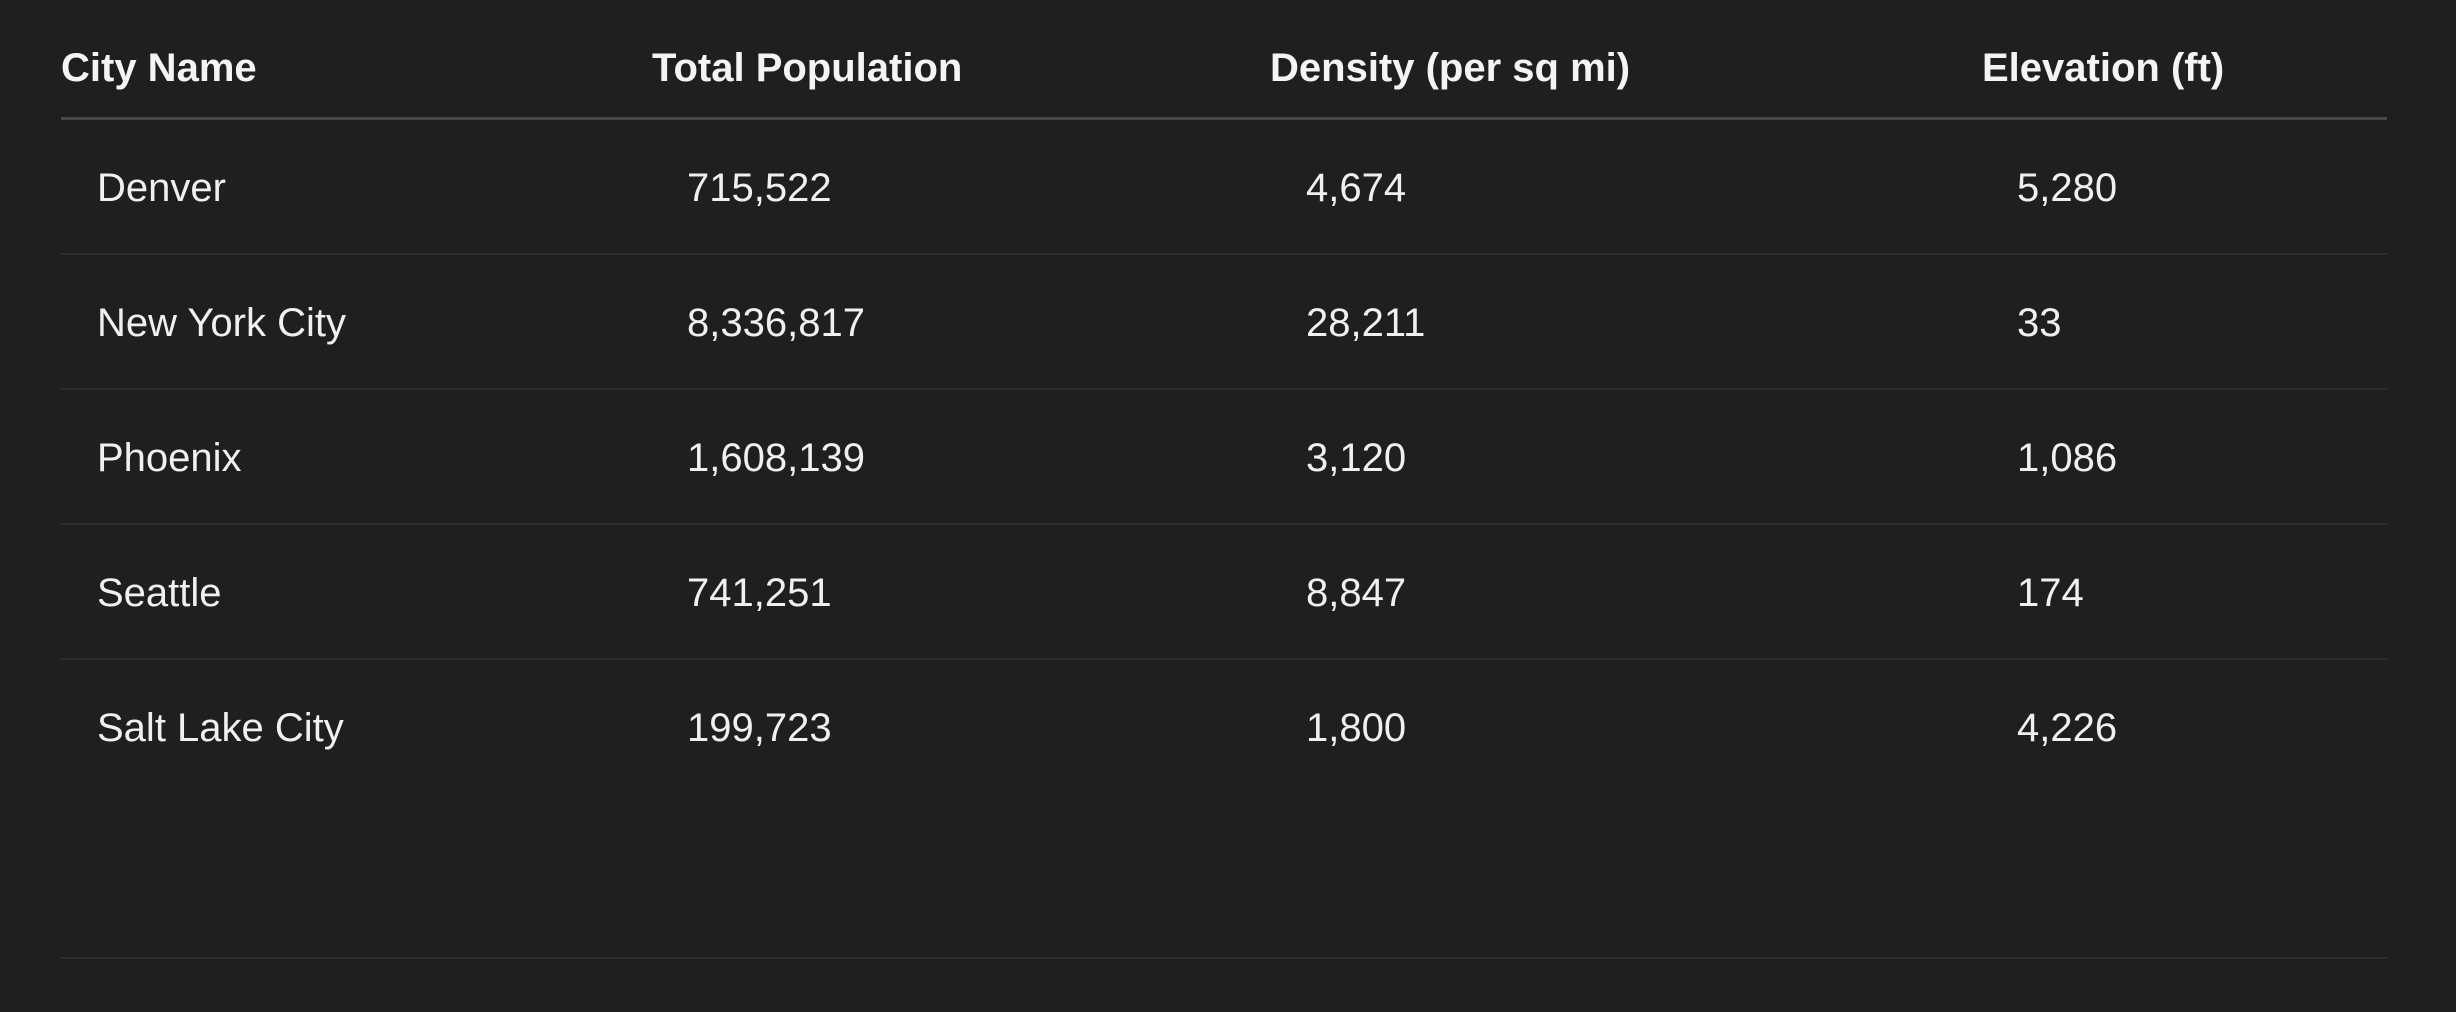 The image size is (2456, 1012). I want to click on column-header-total-population: Total Population, so click(807, 68).